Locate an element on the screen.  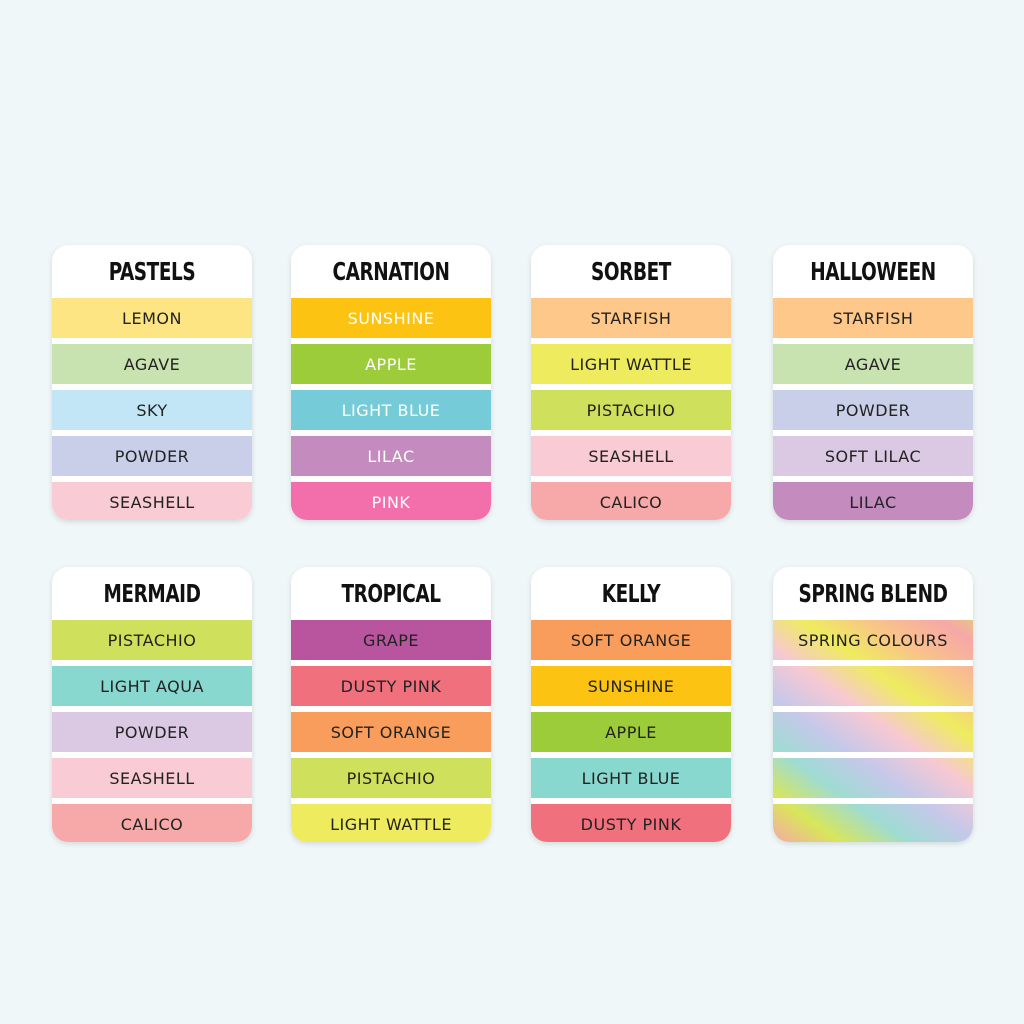
color-band: LEMON is located at coordinates (152, 318).